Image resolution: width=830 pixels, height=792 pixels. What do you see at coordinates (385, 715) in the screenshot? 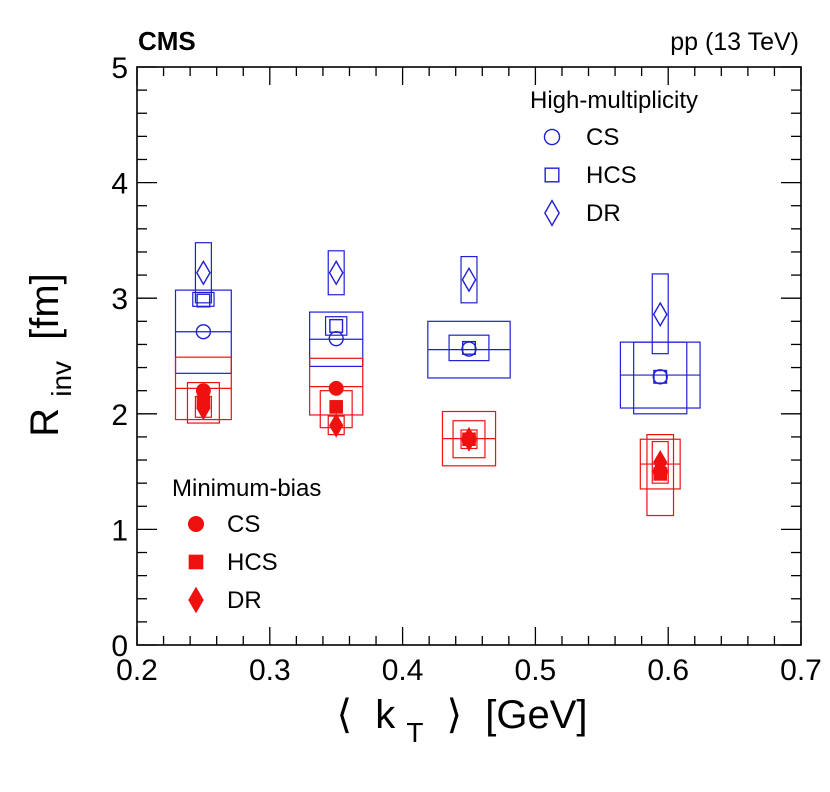
I see `x-label-var: k` at bounding box center [385, 715].